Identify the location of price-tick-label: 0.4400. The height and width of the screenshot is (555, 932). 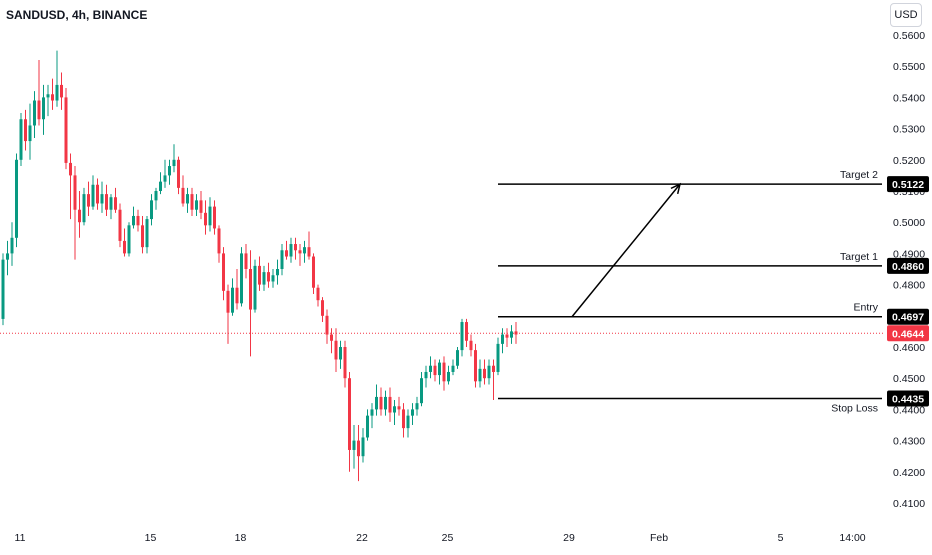
(909, 410).